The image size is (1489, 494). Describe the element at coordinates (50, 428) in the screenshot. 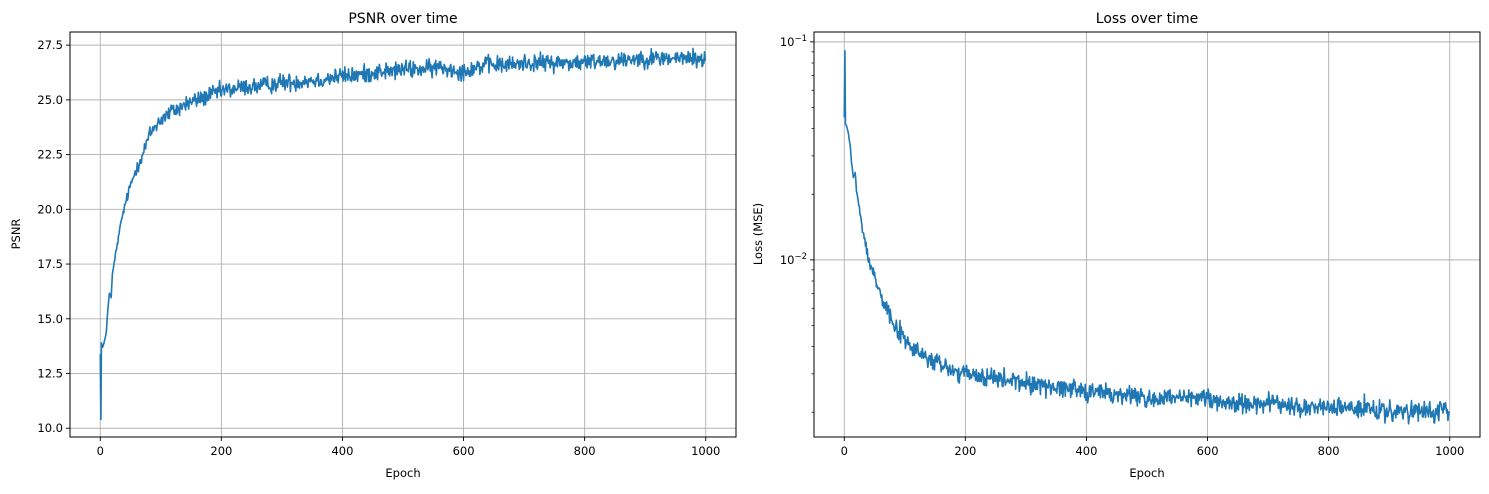

I see `y-tick-label: 10.0` at that location.